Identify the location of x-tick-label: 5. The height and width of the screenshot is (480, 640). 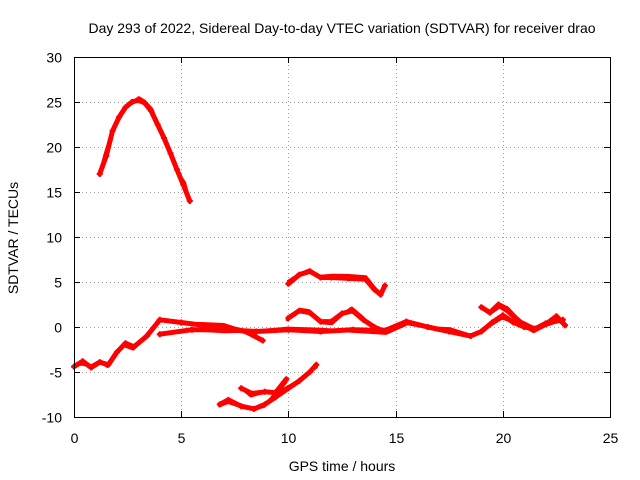
(182, 438).